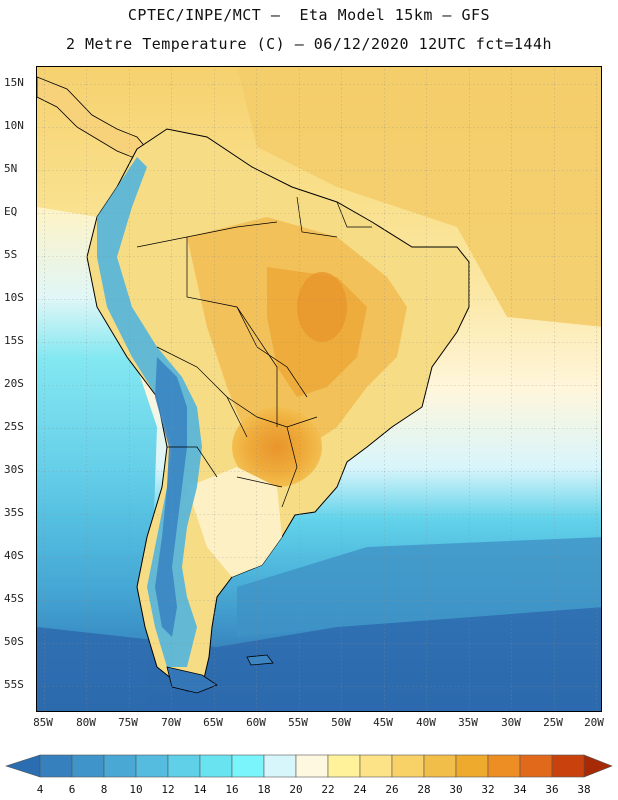 The width and height of the screenshot is (618, 800). What do you see at coordinates (14, 340) in the screenshot?
I see `lat-label: 15S` at bounding box center [14, 340].